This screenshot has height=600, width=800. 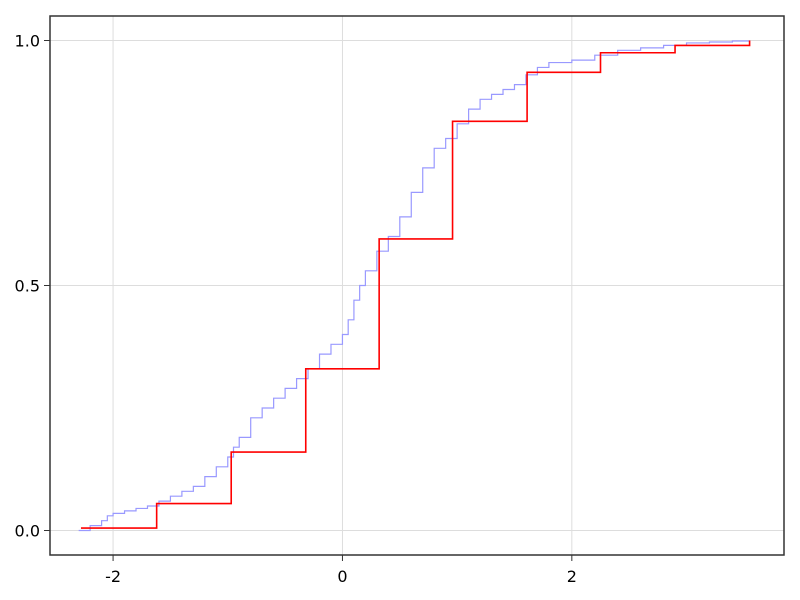 I want to click on x-tick-label: 2, so click(x=572, y=576).